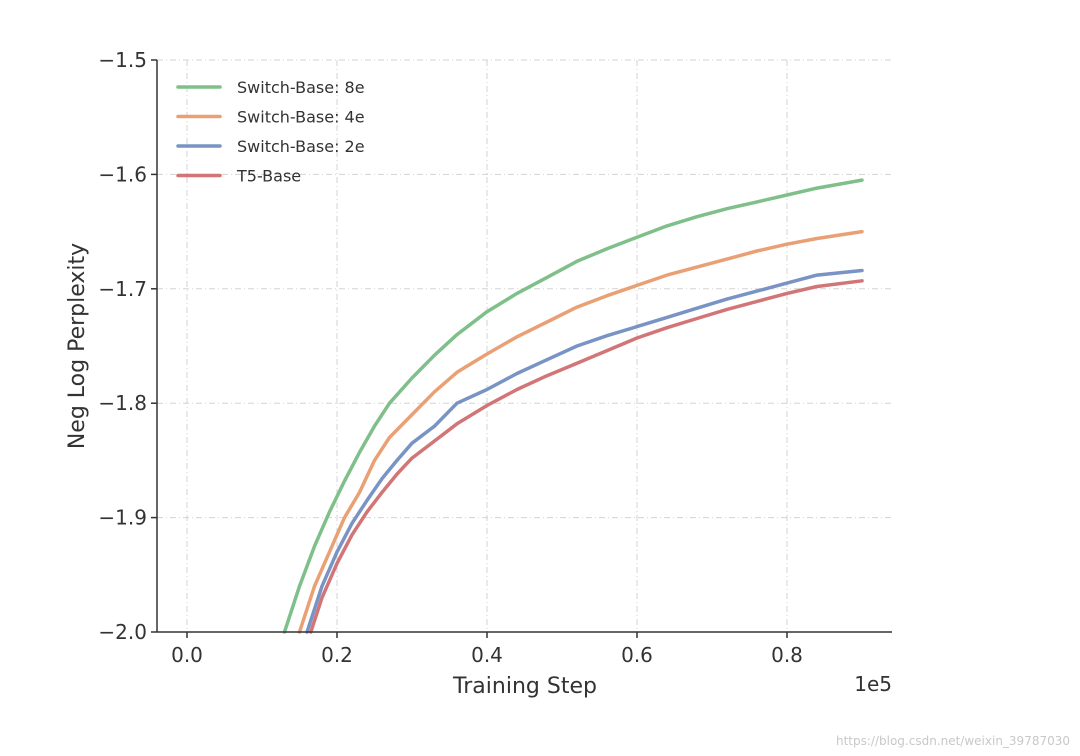  What do you see at coordinates (122, 518) in the screenshot?
I see `y-tick-label-1: −1.9` at bounding box center [122, 518].